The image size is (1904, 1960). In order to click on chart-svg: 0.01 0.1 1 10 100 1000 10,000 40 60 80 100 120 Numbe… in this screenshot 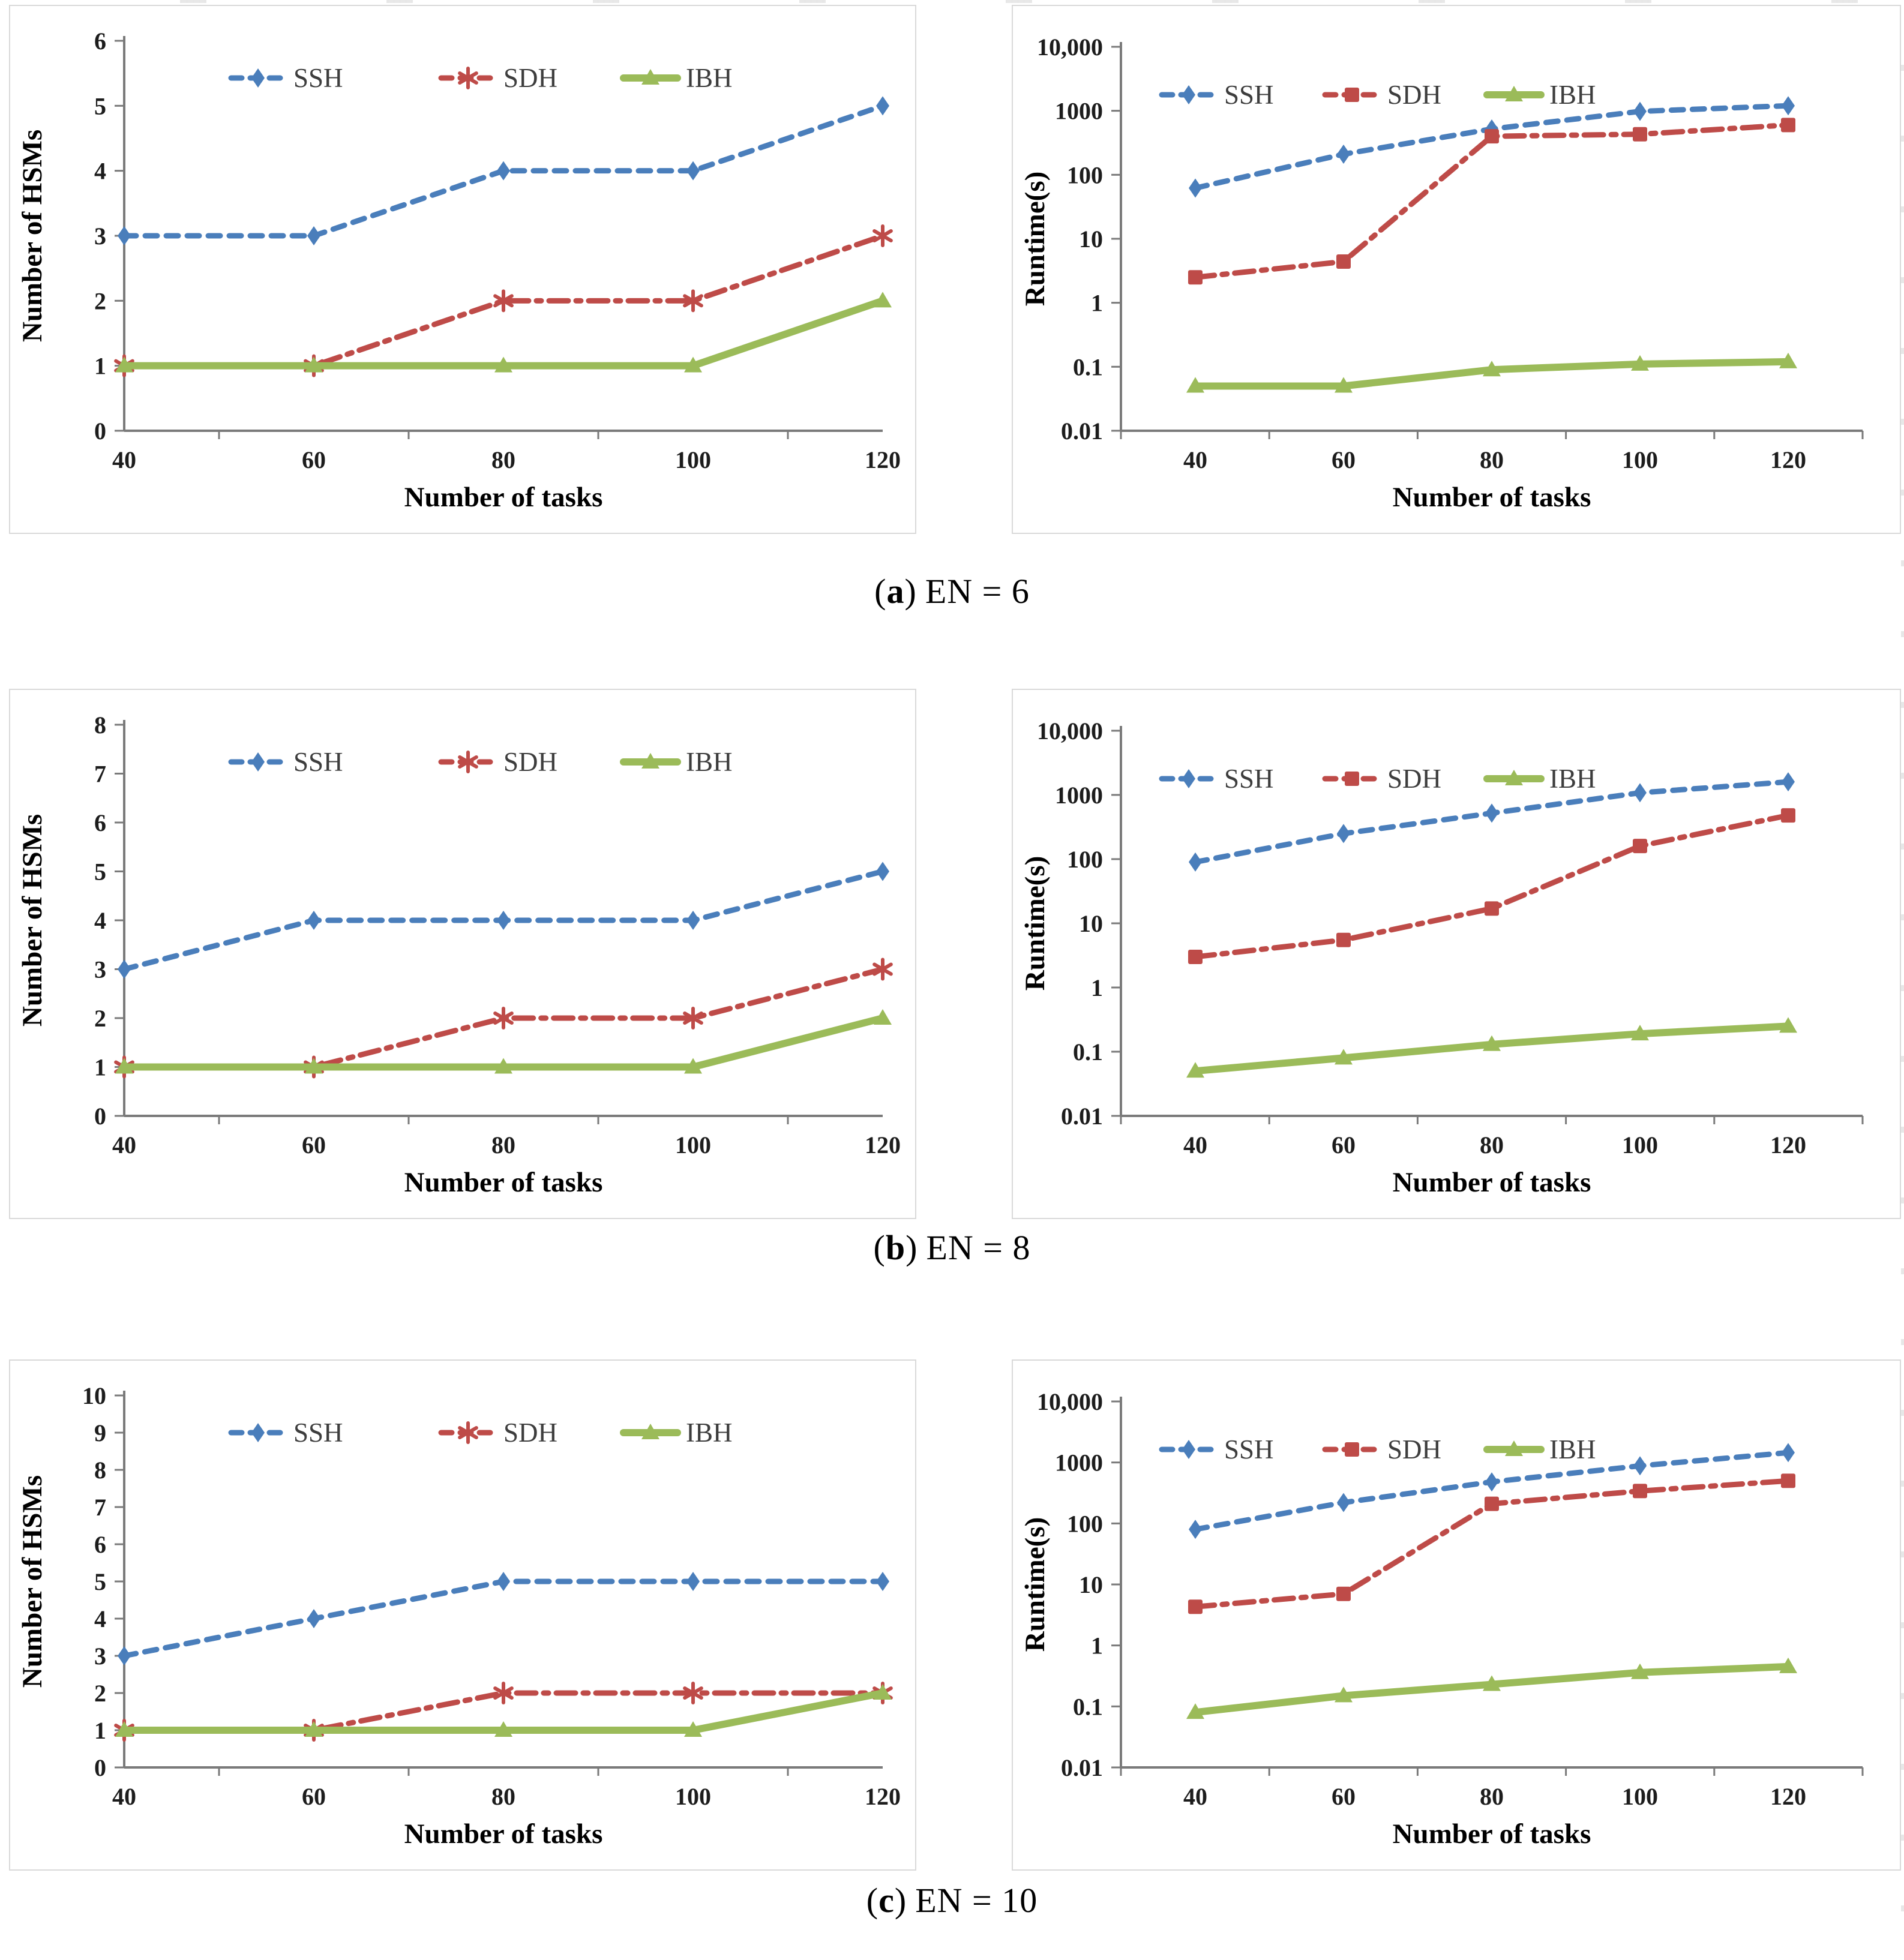, I will do `click(1442, 958)`.